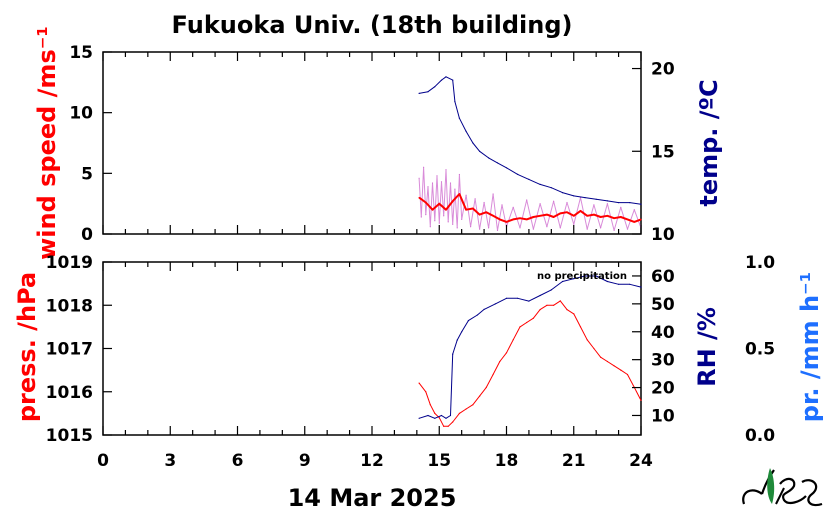 The width and height of the screenshot is (834, 524). Describe the element at coordinates (574, 461) in the screenshot. I see `x-tick-label: 21` at that location.